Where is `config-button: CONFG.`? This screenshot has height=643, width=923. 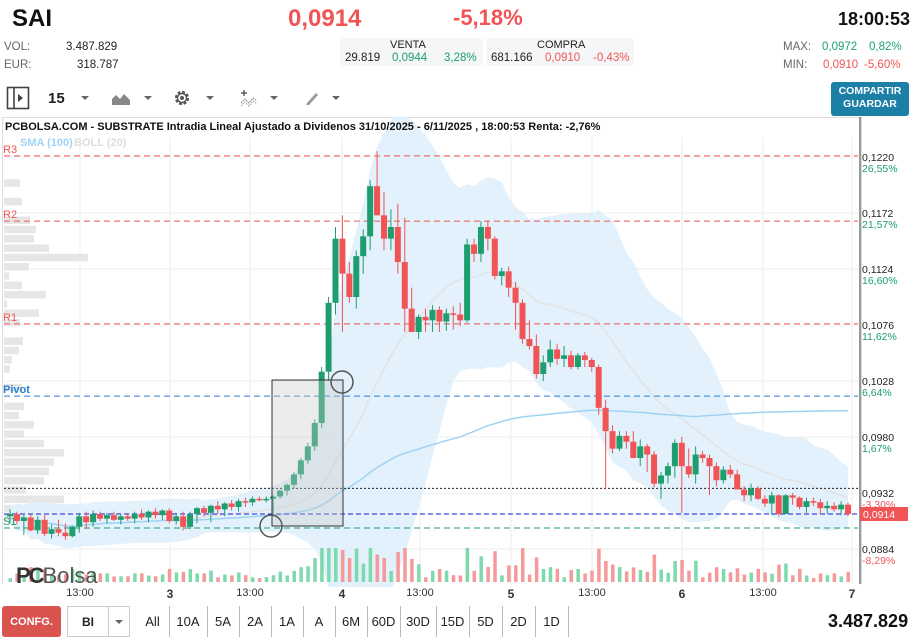 config-button: CONFG. is located at coordinates (31, 621).